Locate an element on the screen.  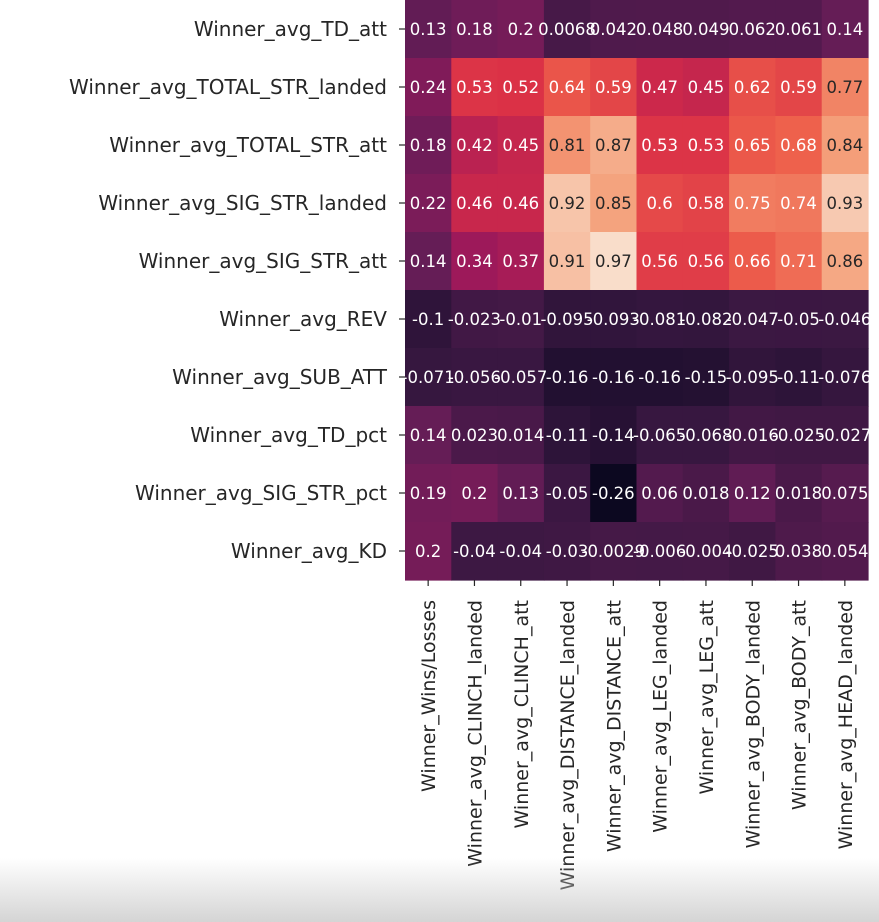
column-label: Winner_avg_LEG_att is located at coordinates (707, 697).